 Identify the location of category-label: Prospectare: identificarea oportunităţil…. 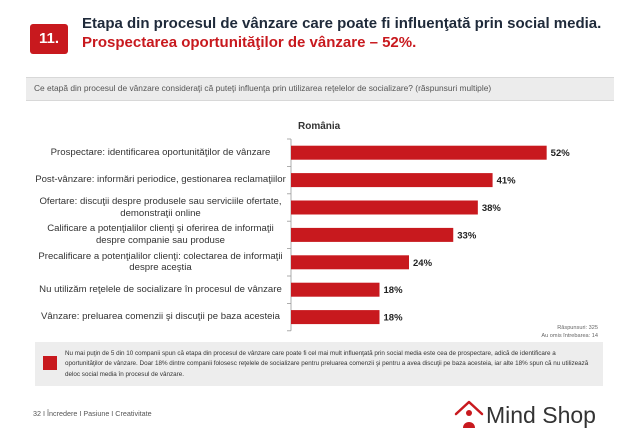
(160, 152).